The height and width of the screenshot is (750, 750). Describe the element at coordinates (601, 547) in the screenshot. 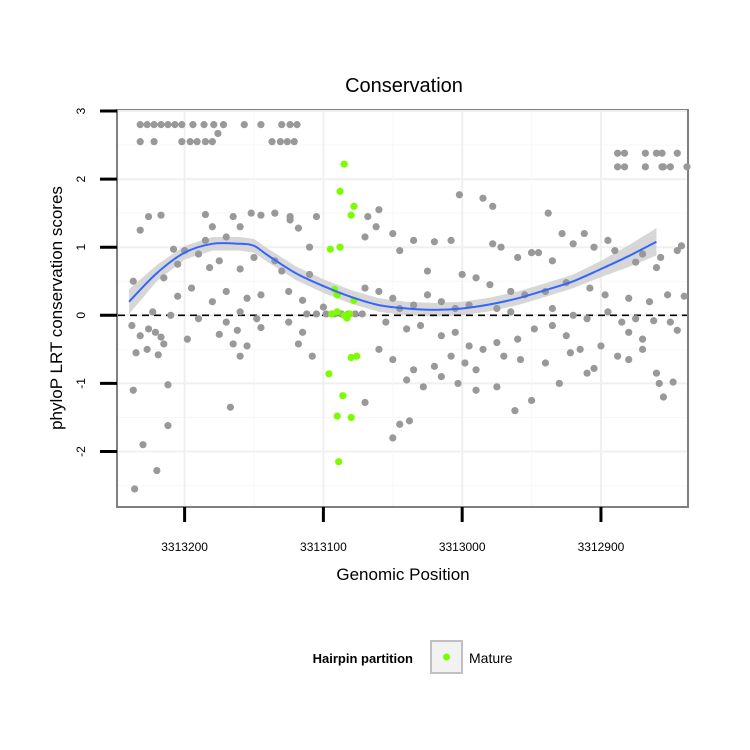

I see `x-tick-label: 3312900` at that location.